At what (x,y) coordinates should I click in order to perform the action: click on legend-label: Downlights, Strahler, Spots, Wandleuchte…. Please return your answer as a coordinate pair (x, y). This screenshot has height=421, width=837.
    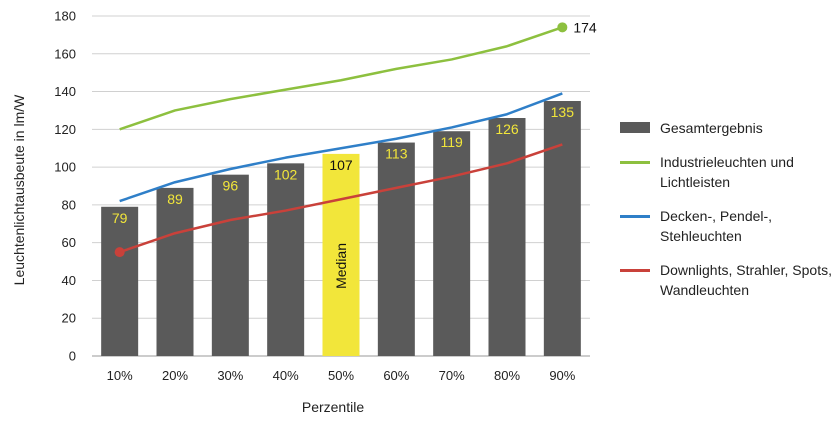
    Looking at the image, I should click on (746, 280).